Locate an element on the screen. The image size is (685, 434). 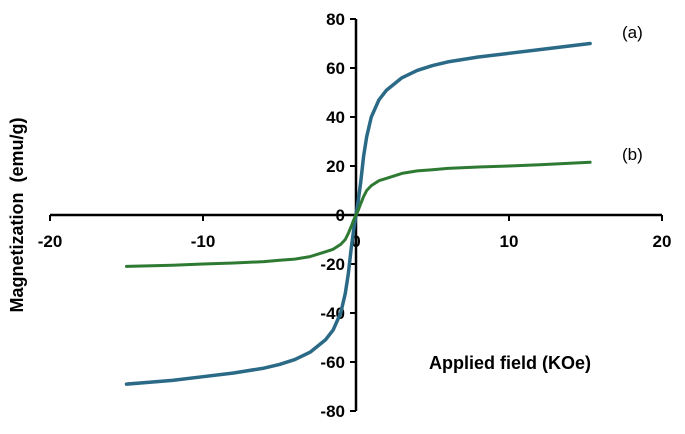
y-tick-label: 0 is located at coordinates (340, 215).